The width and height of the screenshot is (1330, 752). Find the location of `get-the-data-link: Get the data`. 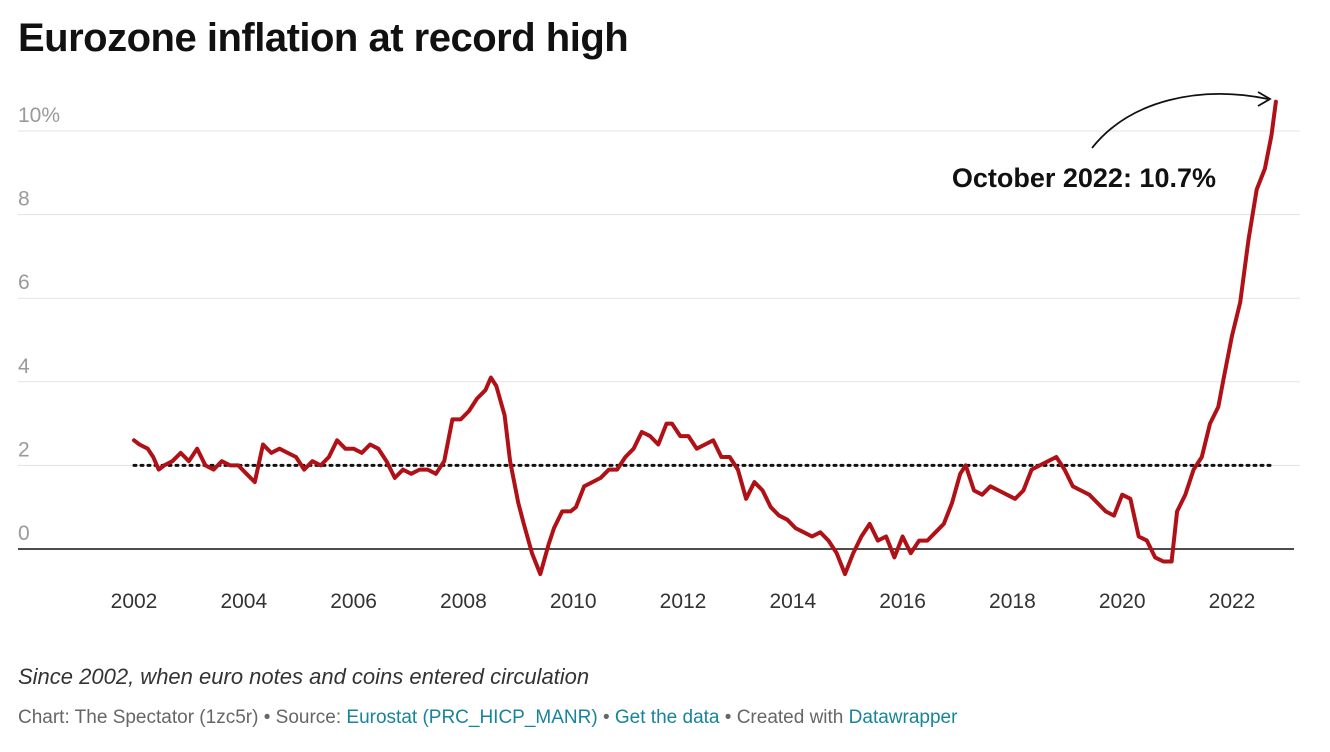

get-the-data-link: Get the data is located at coordinates (667, 717).